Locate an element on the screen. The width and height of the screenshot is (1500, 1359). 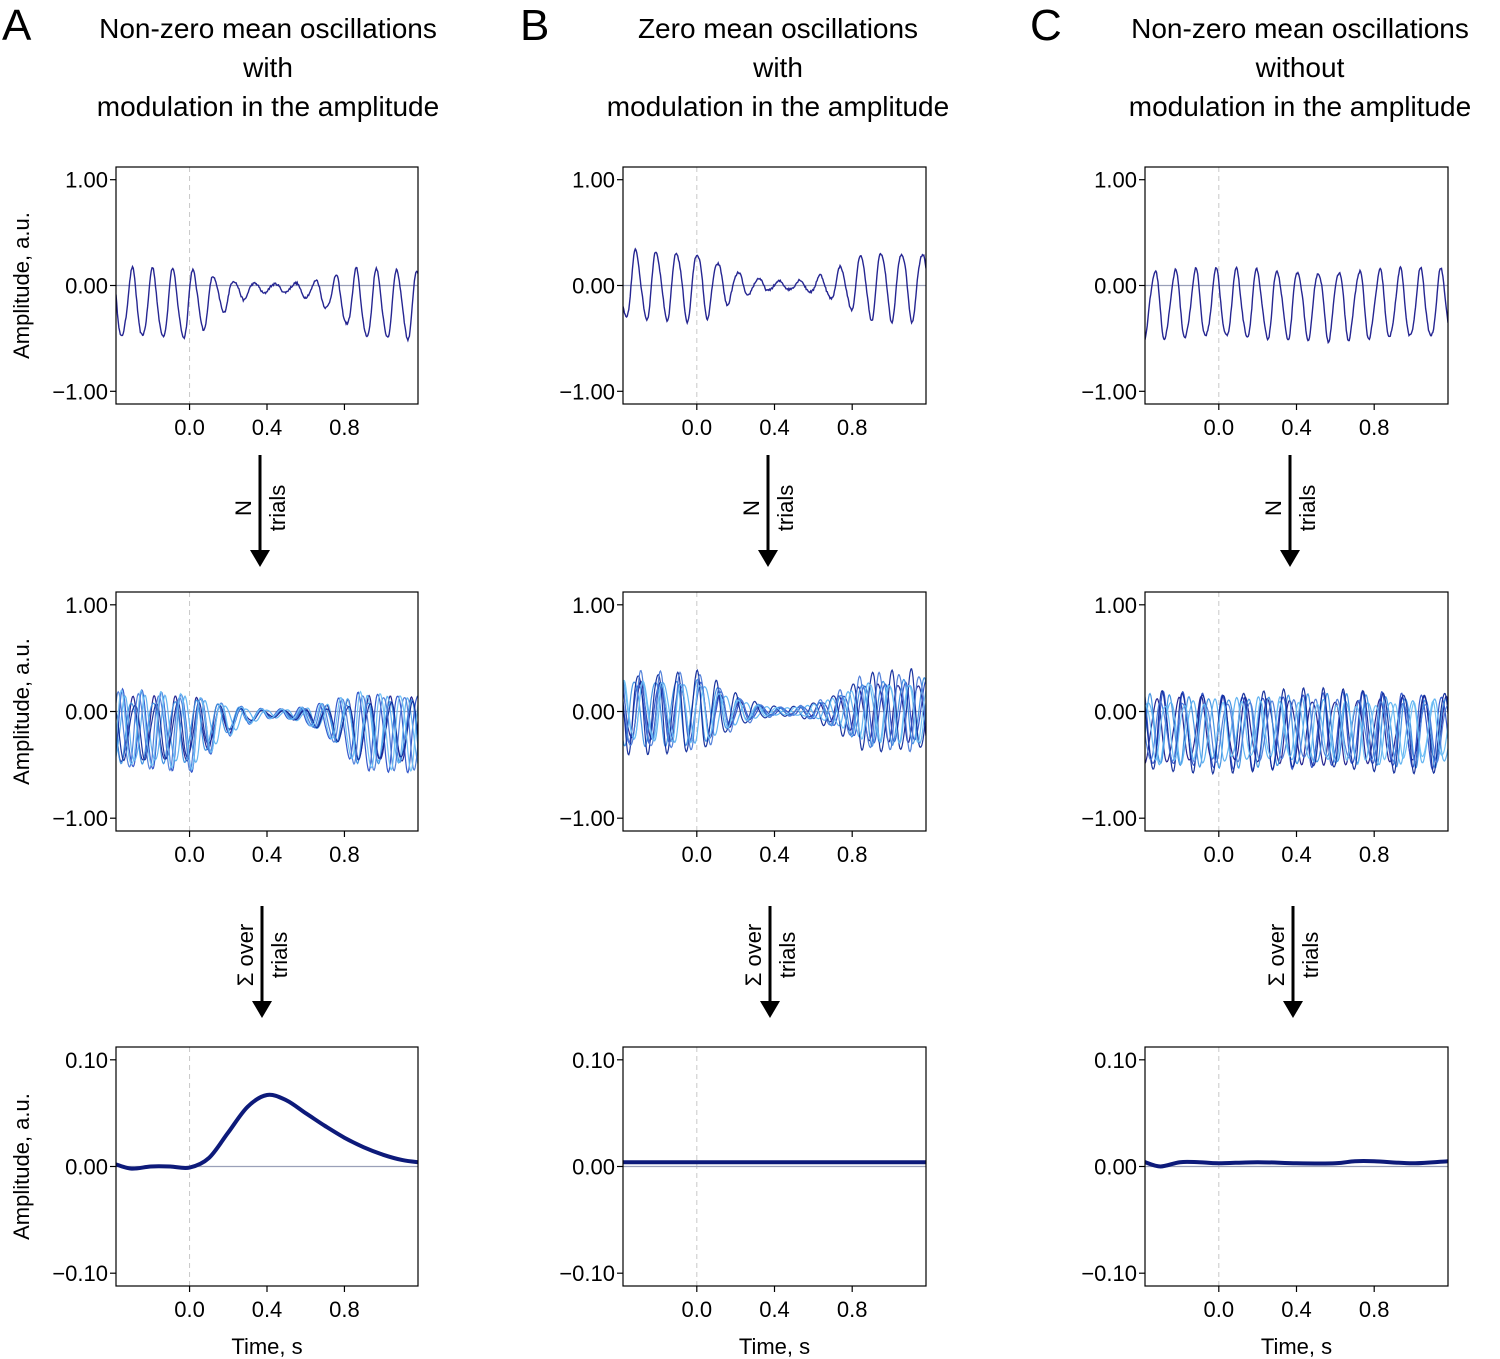
chart-panel-a-n_trials: 1.00 0.00 −1.00 0.0 0.4 0.8 Amplitude, a.u. is located at coordinates (214, 729).